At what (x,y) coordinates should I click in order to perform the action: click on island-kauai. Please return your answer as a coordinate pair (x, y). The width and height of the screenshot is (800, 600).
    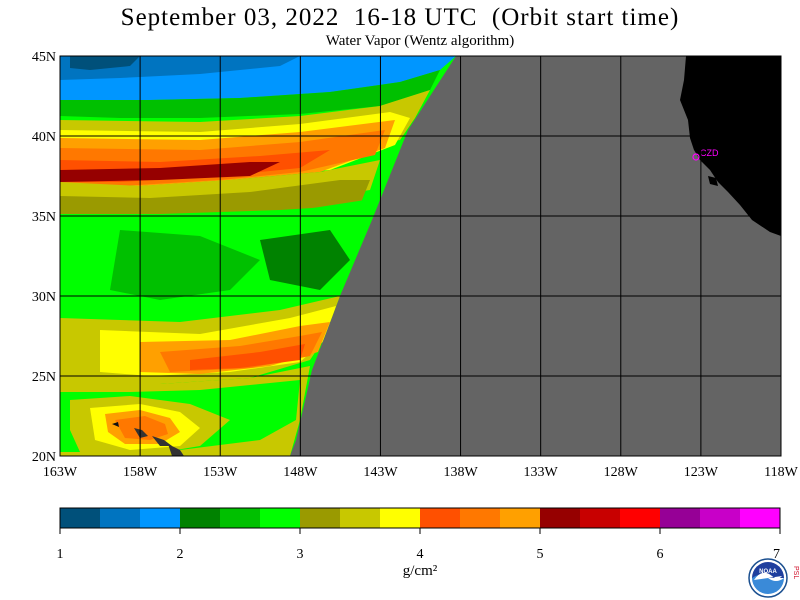
    Looking at the image, I should click on (141, 433).